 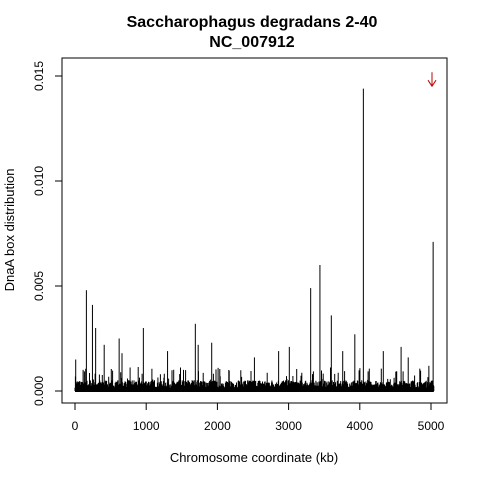 I want to click on y-axis-label: DnaA box distribution, so click(x=9, y=230).